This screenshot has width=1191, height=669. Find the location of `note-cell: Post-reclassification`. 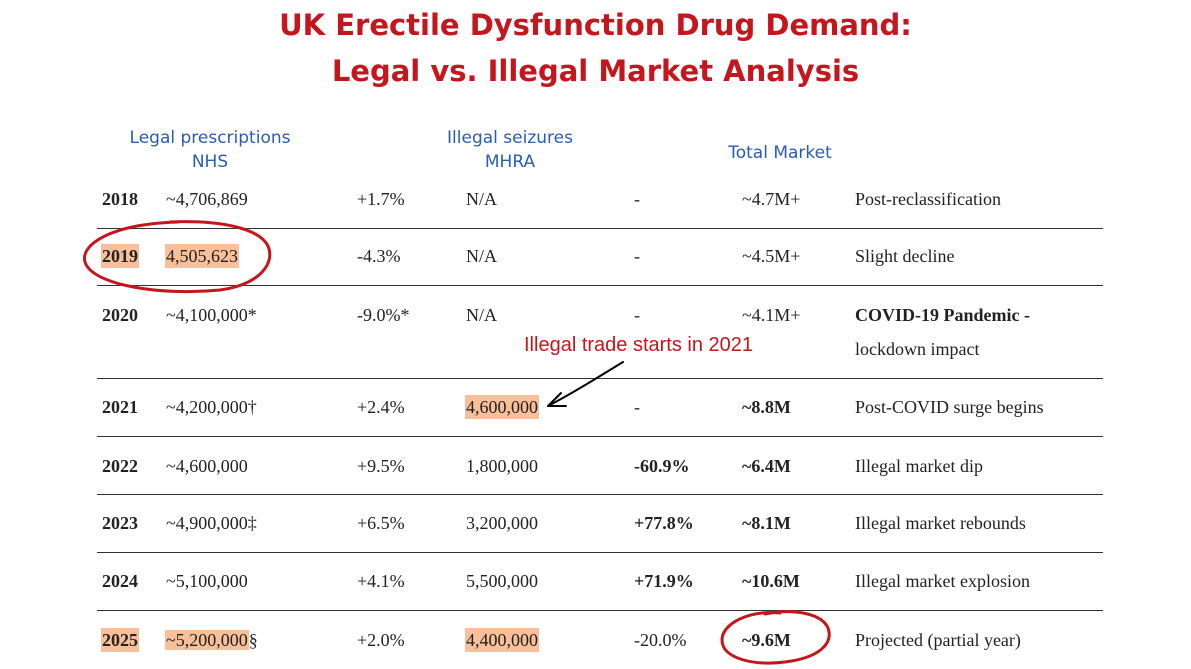

note-cell: Post-reclassification is located at coordinates (928, 199).